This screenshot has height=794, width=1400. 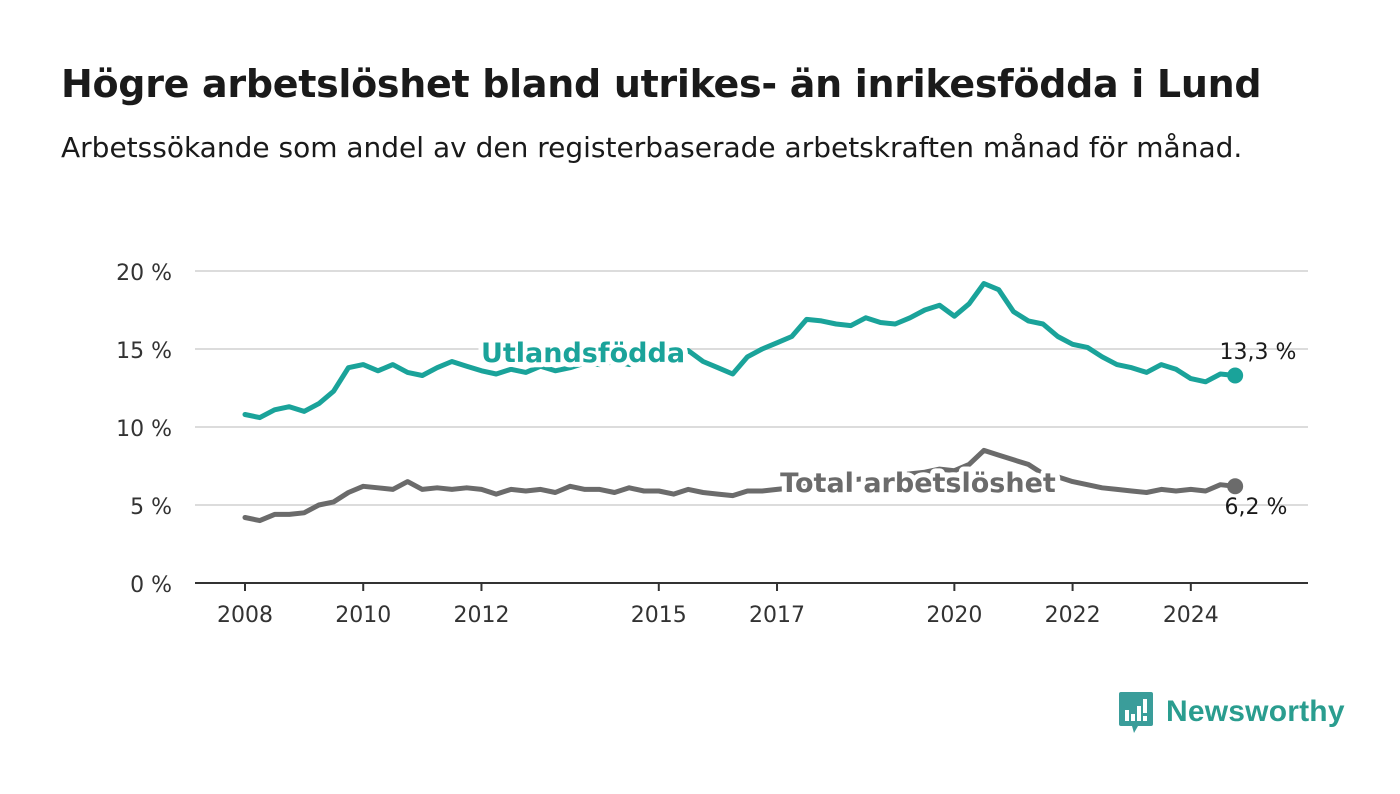 What do you see at coordinates (777, 615) in the screenshot?
I see `x-tick-label: 2017` at bounding box center [777, 615].